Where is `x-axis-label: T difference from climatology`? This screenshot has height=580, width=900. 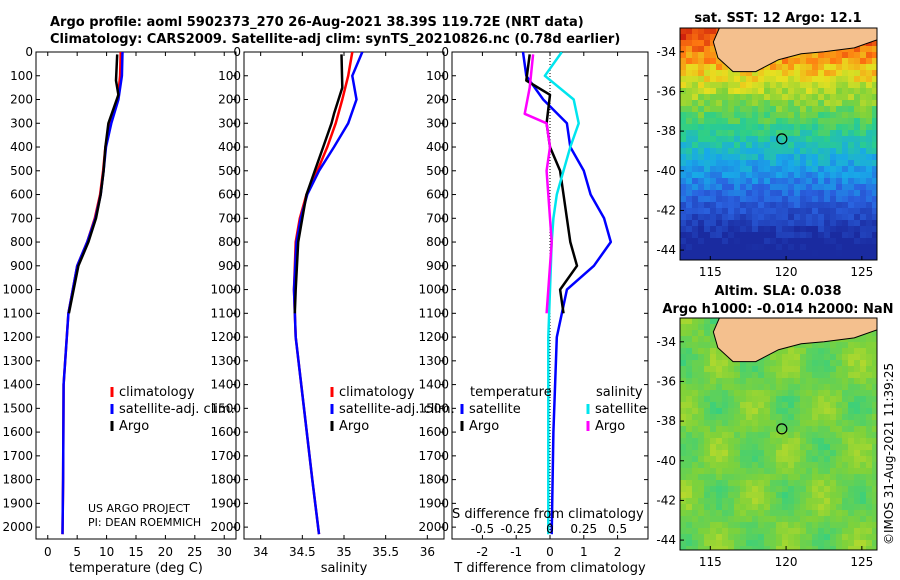
x-axis-label: T difference from climatology is located at coordinates (549, 568).